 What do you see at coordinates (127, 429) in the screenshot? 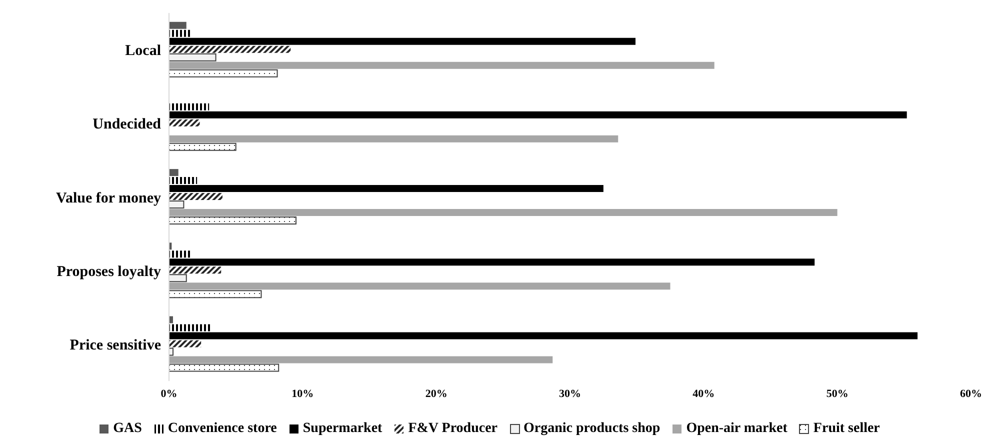
I see `legend-label: GAS` at bounding box center [127, 429].